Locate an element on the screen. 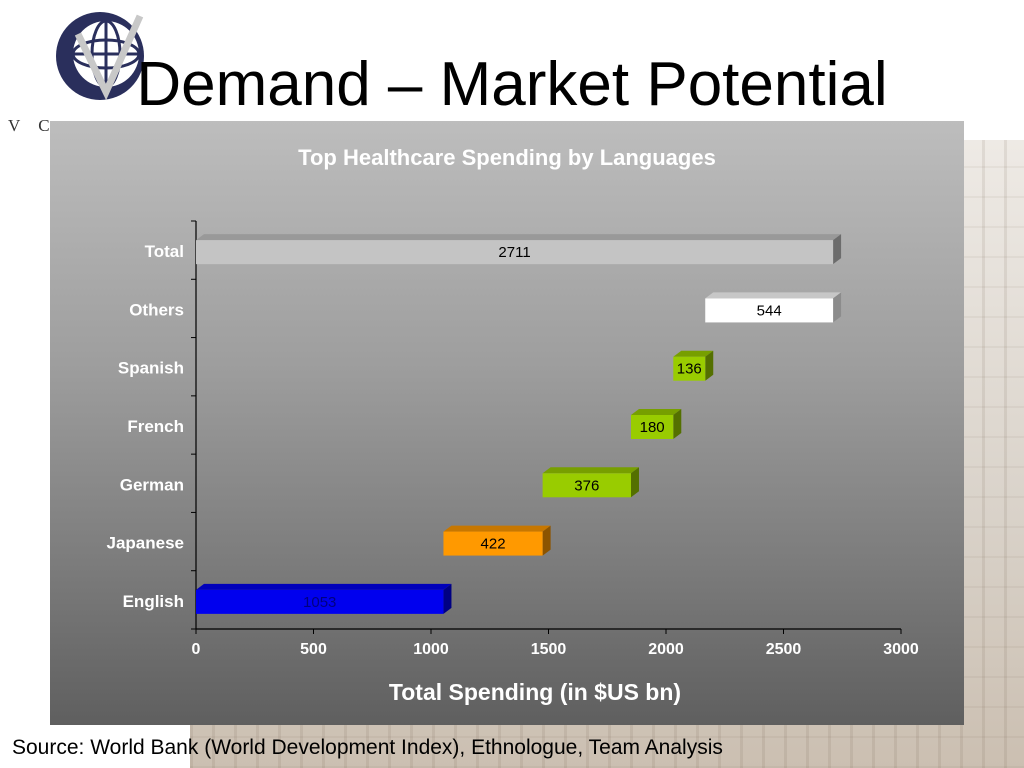 The height and width of the screenshot is (768, 1024). x-tick-label: 2500 is located at coordinates (784, 649).